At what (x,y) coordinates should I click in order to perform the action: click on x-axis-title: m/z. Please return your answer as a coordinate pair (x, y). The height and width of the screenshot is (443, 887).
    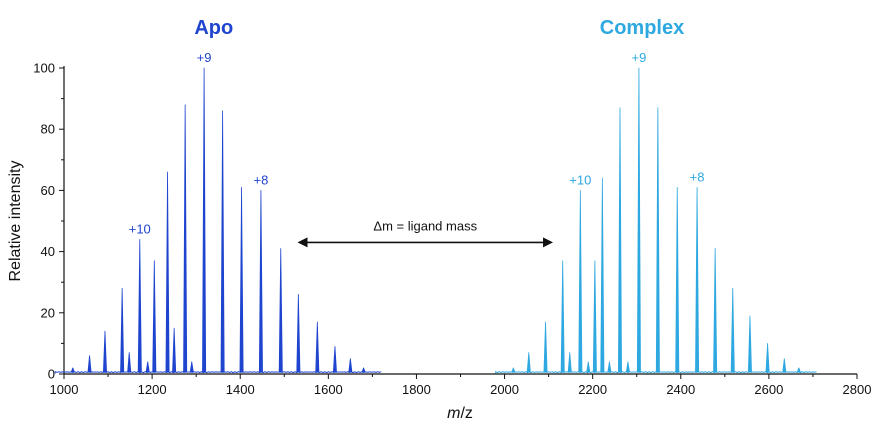
    Looking at the image, I should click on (460, 413).